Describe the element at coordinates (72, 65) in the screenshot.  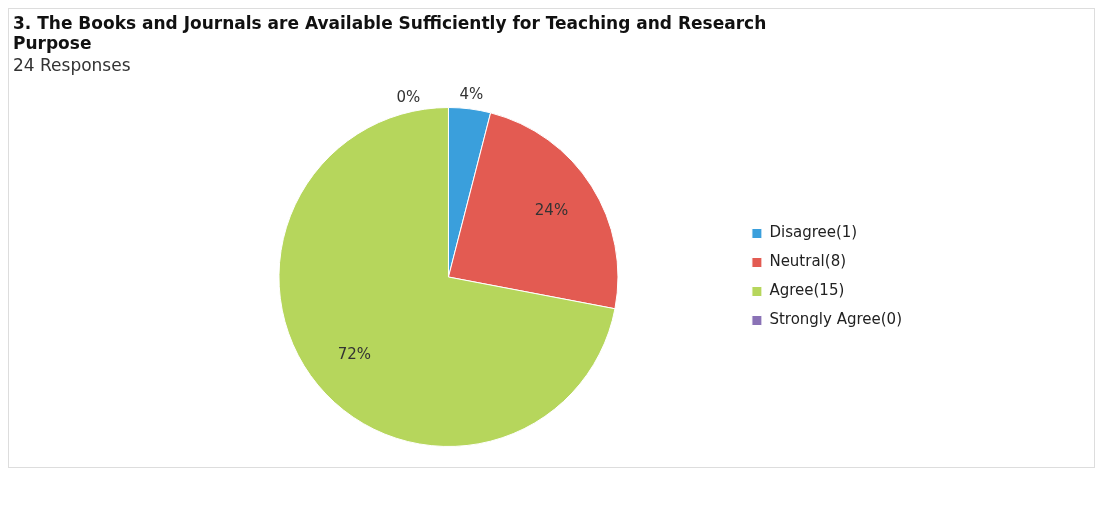
I see `text: 24 Responses` at that location.